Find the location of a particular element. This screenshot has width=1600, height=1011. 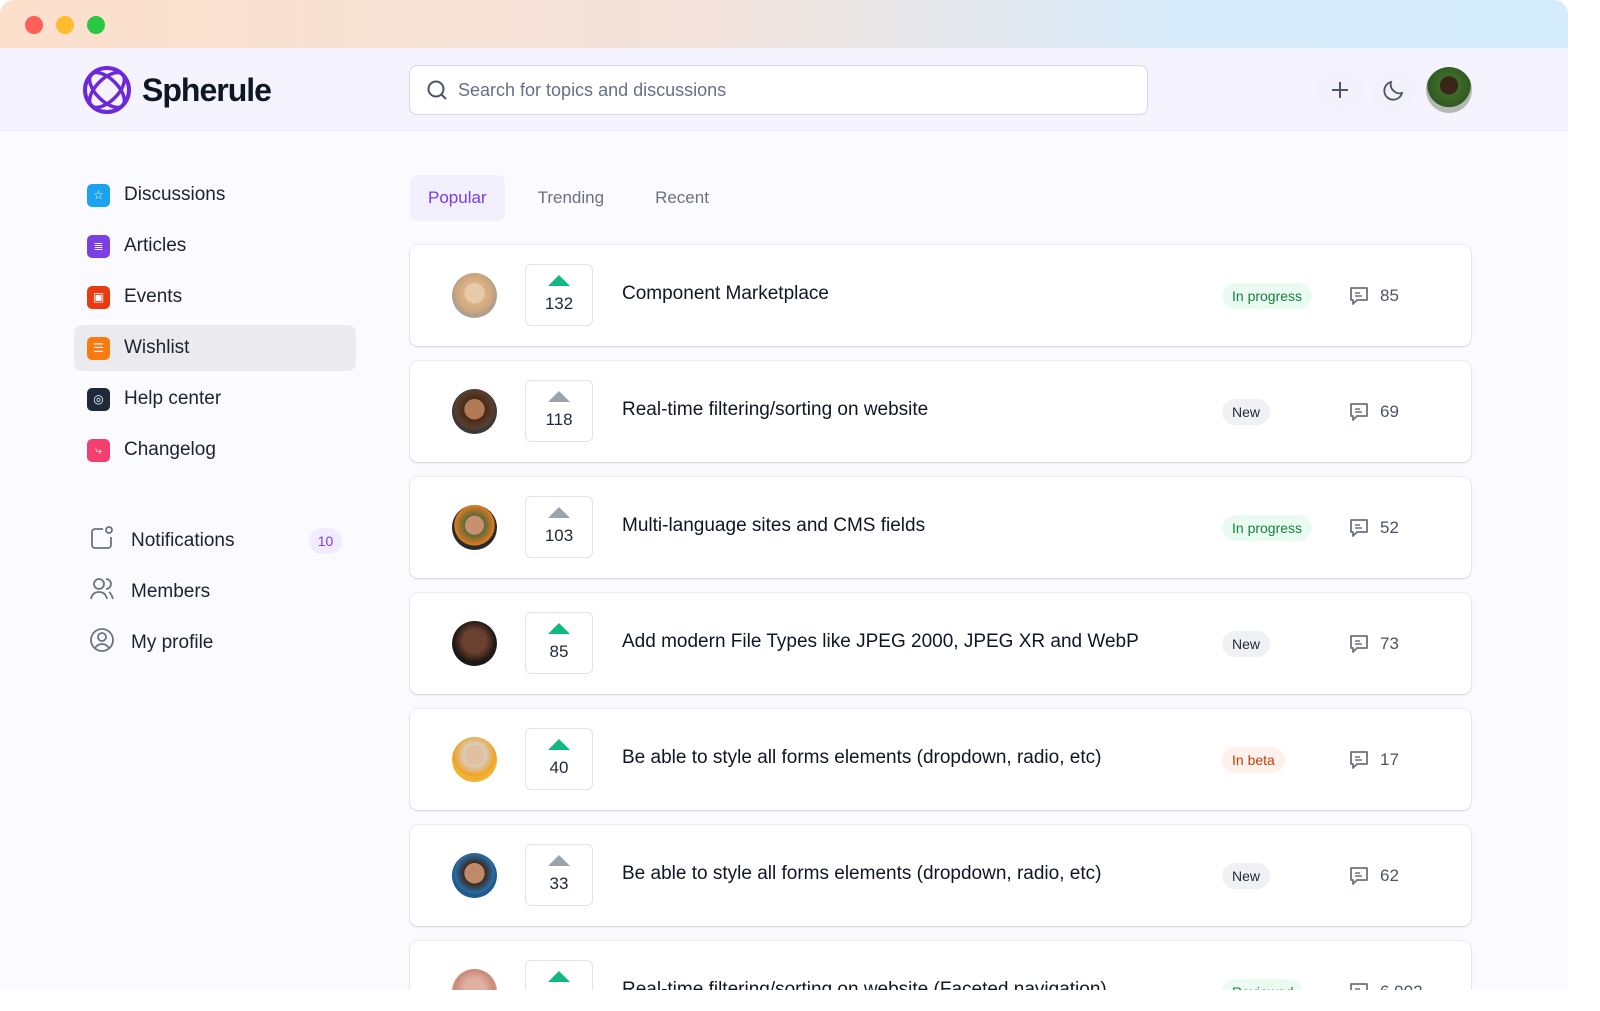

globe-icon: ◎ is located at coordinates (98, 399).